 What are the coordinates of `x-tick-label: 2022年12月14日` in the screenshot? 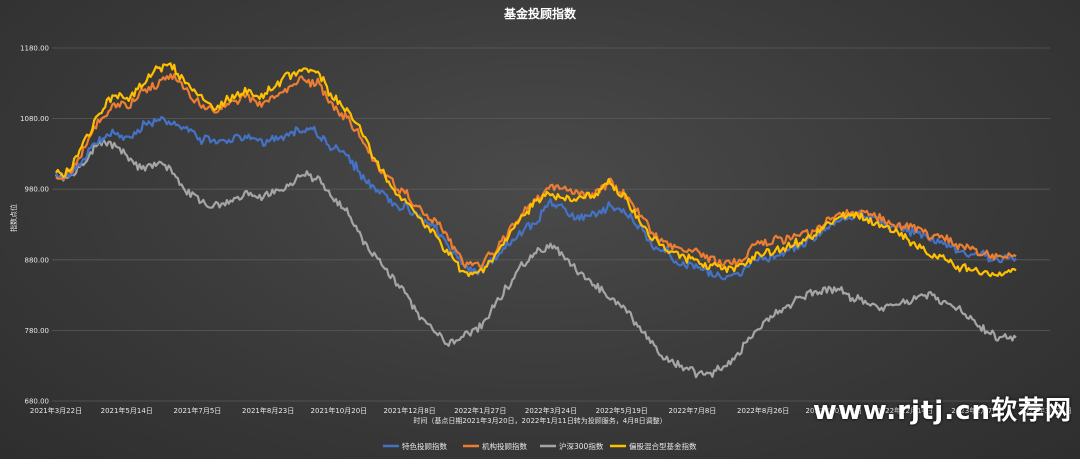 It's located at (904, 410).